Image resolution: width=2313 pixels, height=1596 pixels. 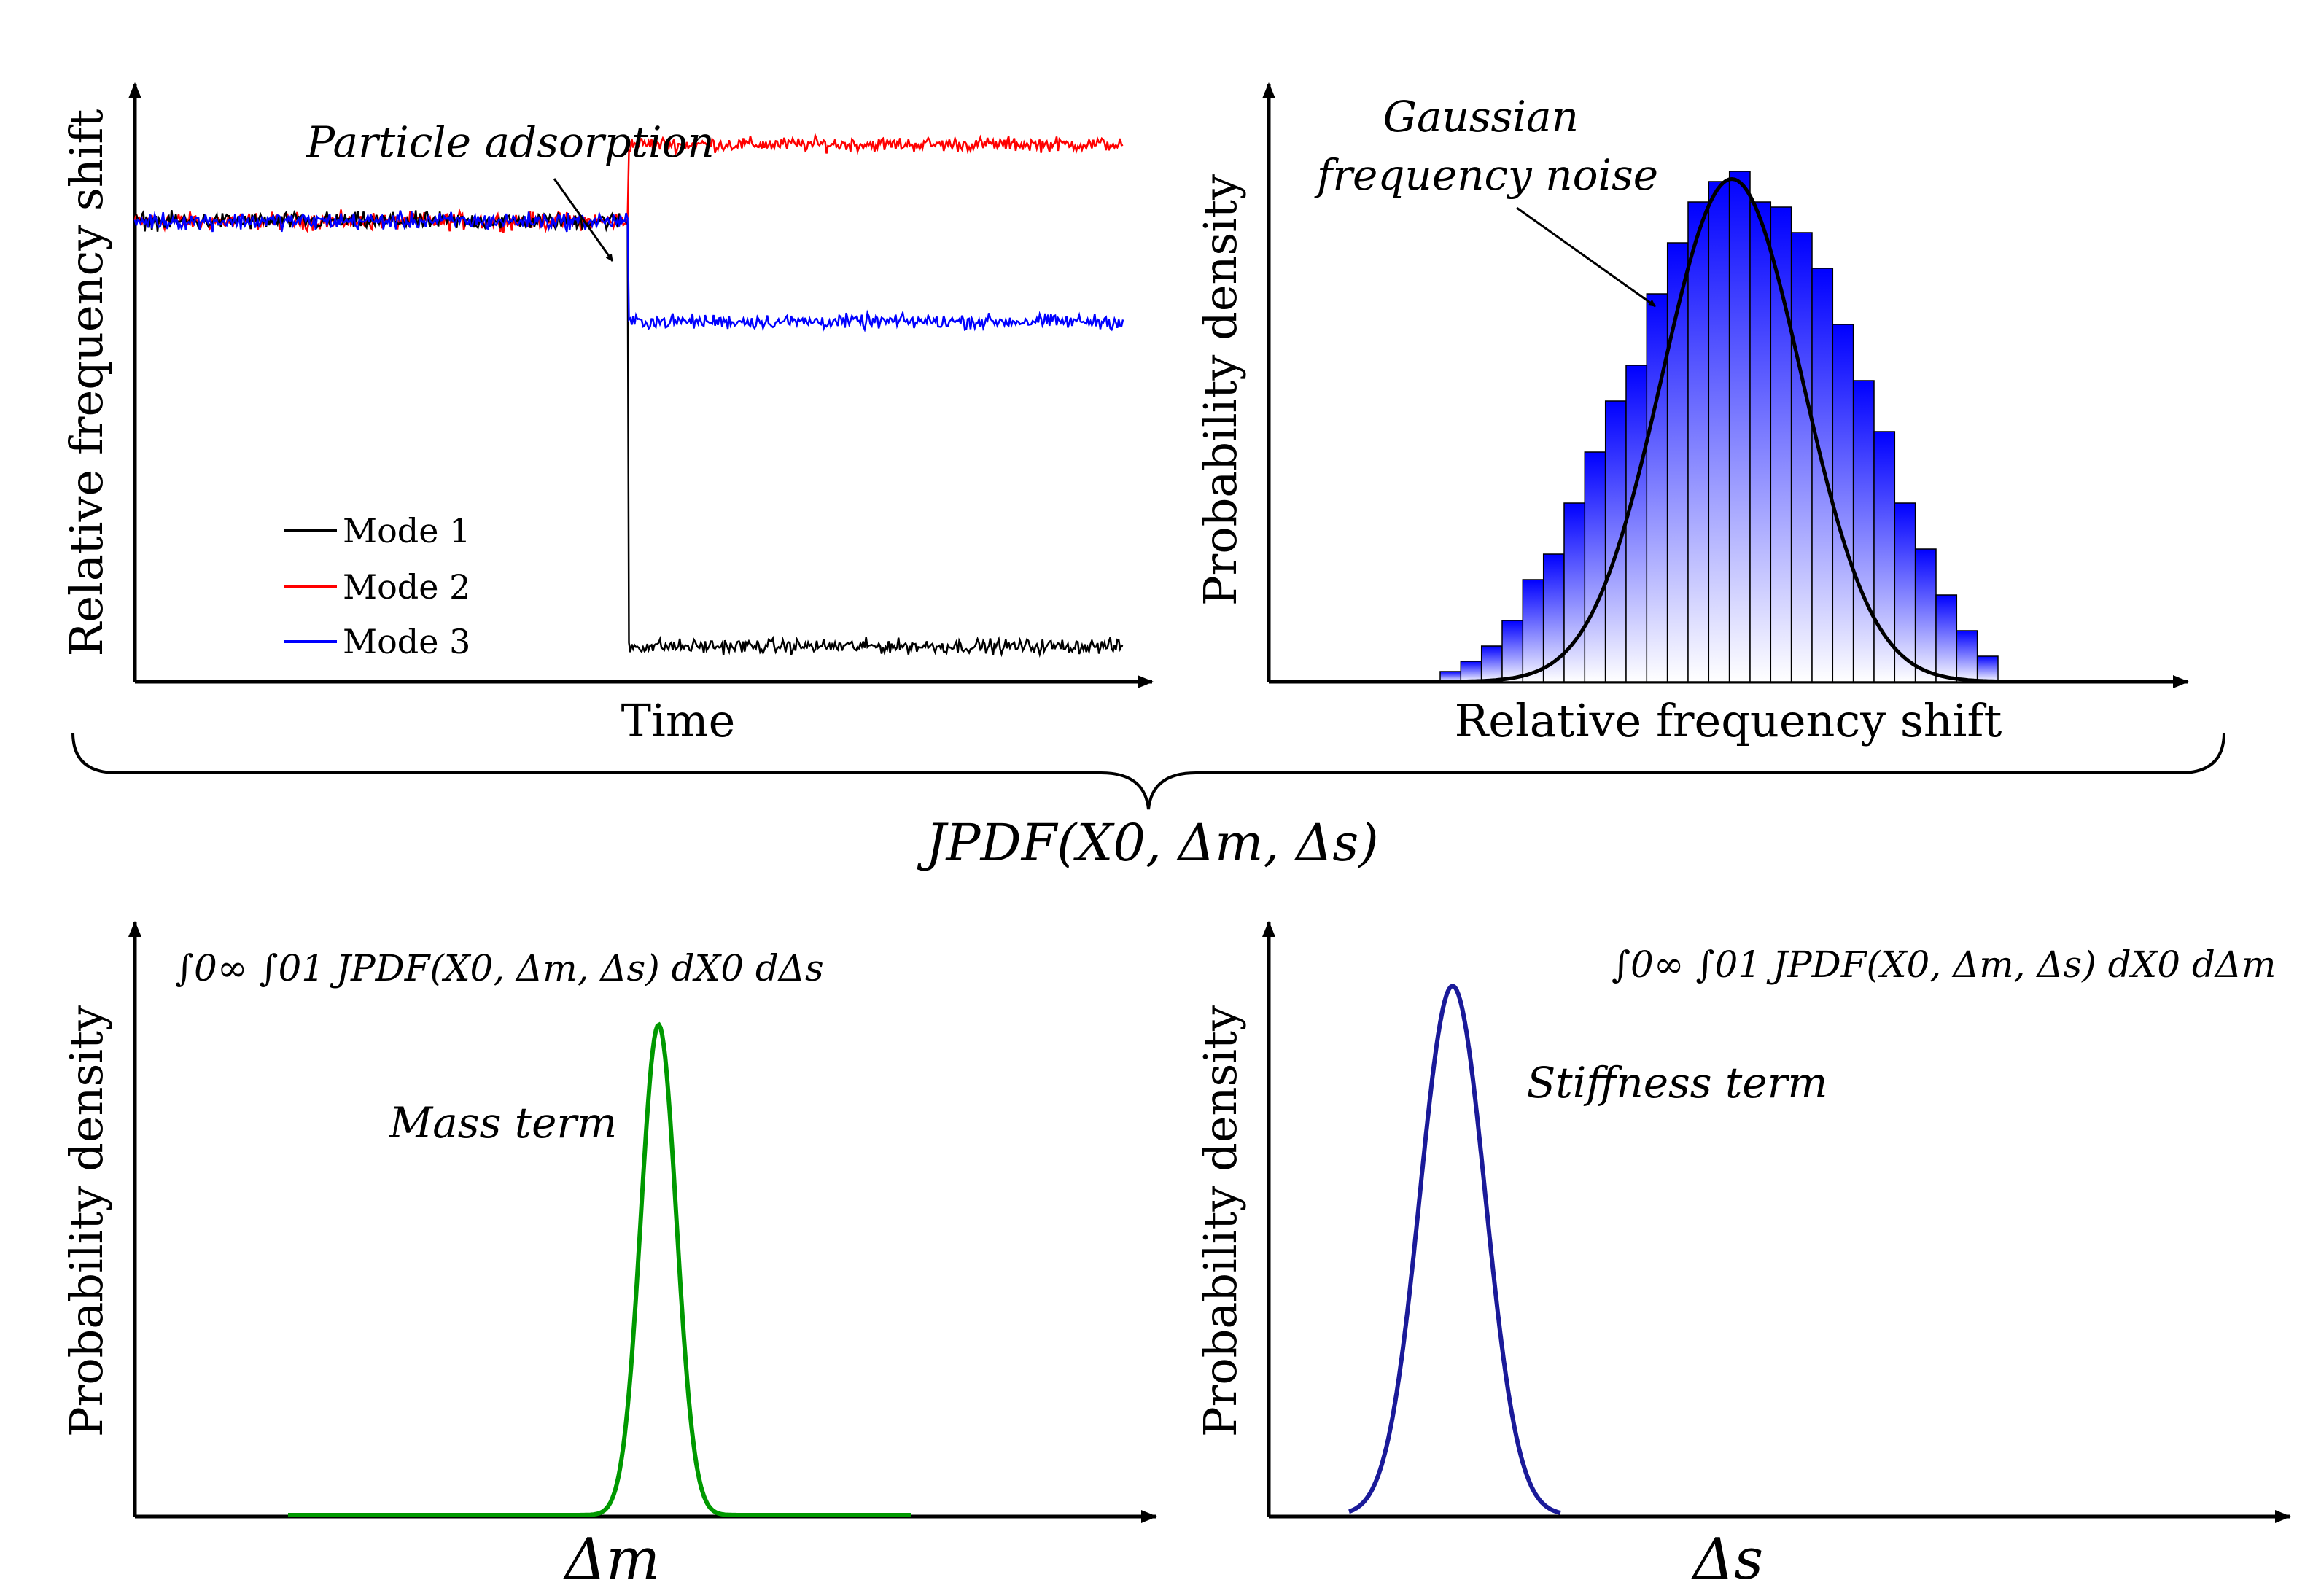 I want to click on p2-gaussian-fit, so click(x=1732, y=430).